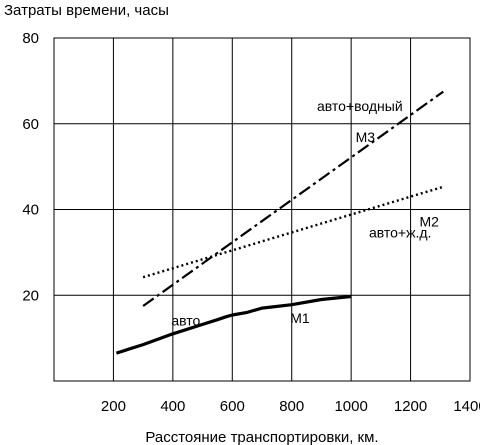 The image size is (480, 445). What do you see at coordinates (30, 295) in the screenshot?
I see `y-tick-label: 20` at bounding box center [30, 295].